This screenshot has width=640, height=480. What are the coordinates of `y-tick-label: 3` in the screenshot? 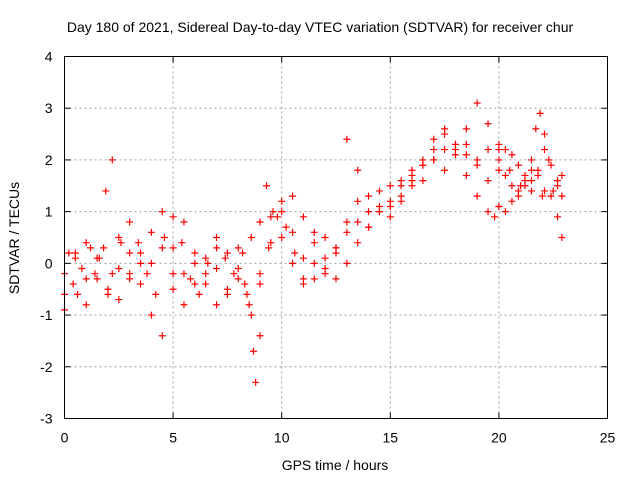 It's located at (49, 108).